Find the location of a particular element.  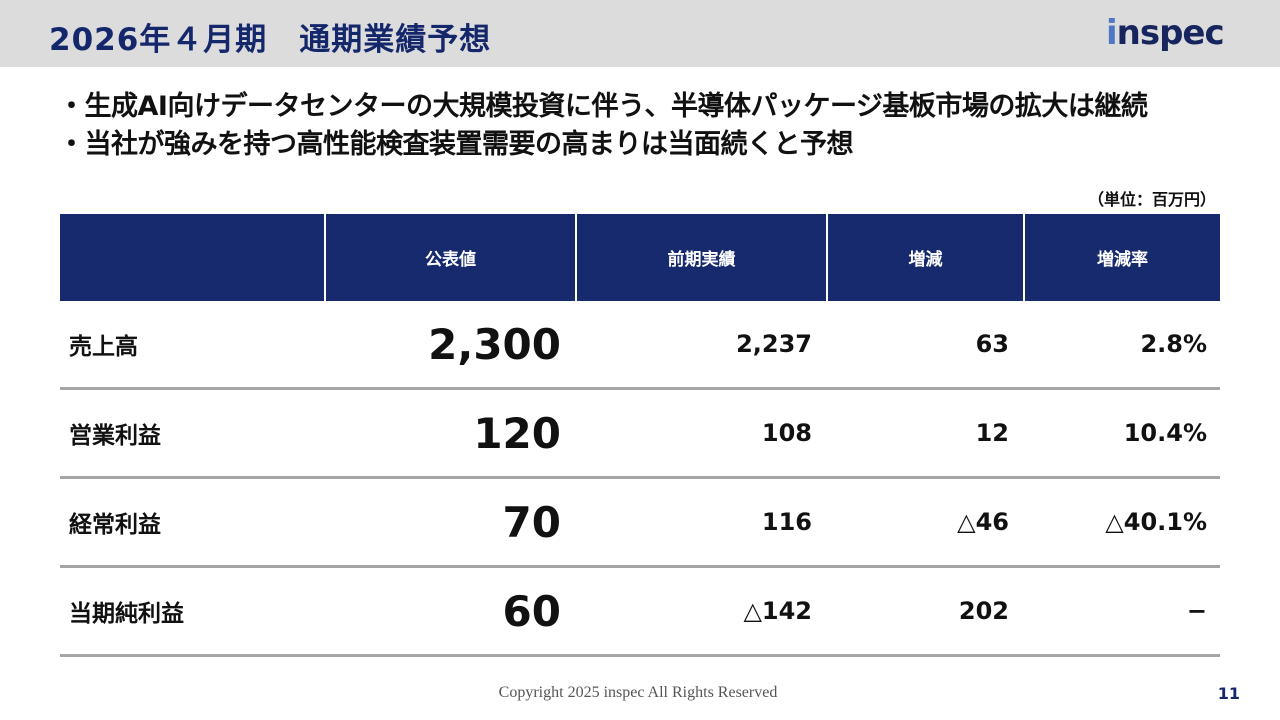

prior-value: △142 is located at coordinates (777, 611).